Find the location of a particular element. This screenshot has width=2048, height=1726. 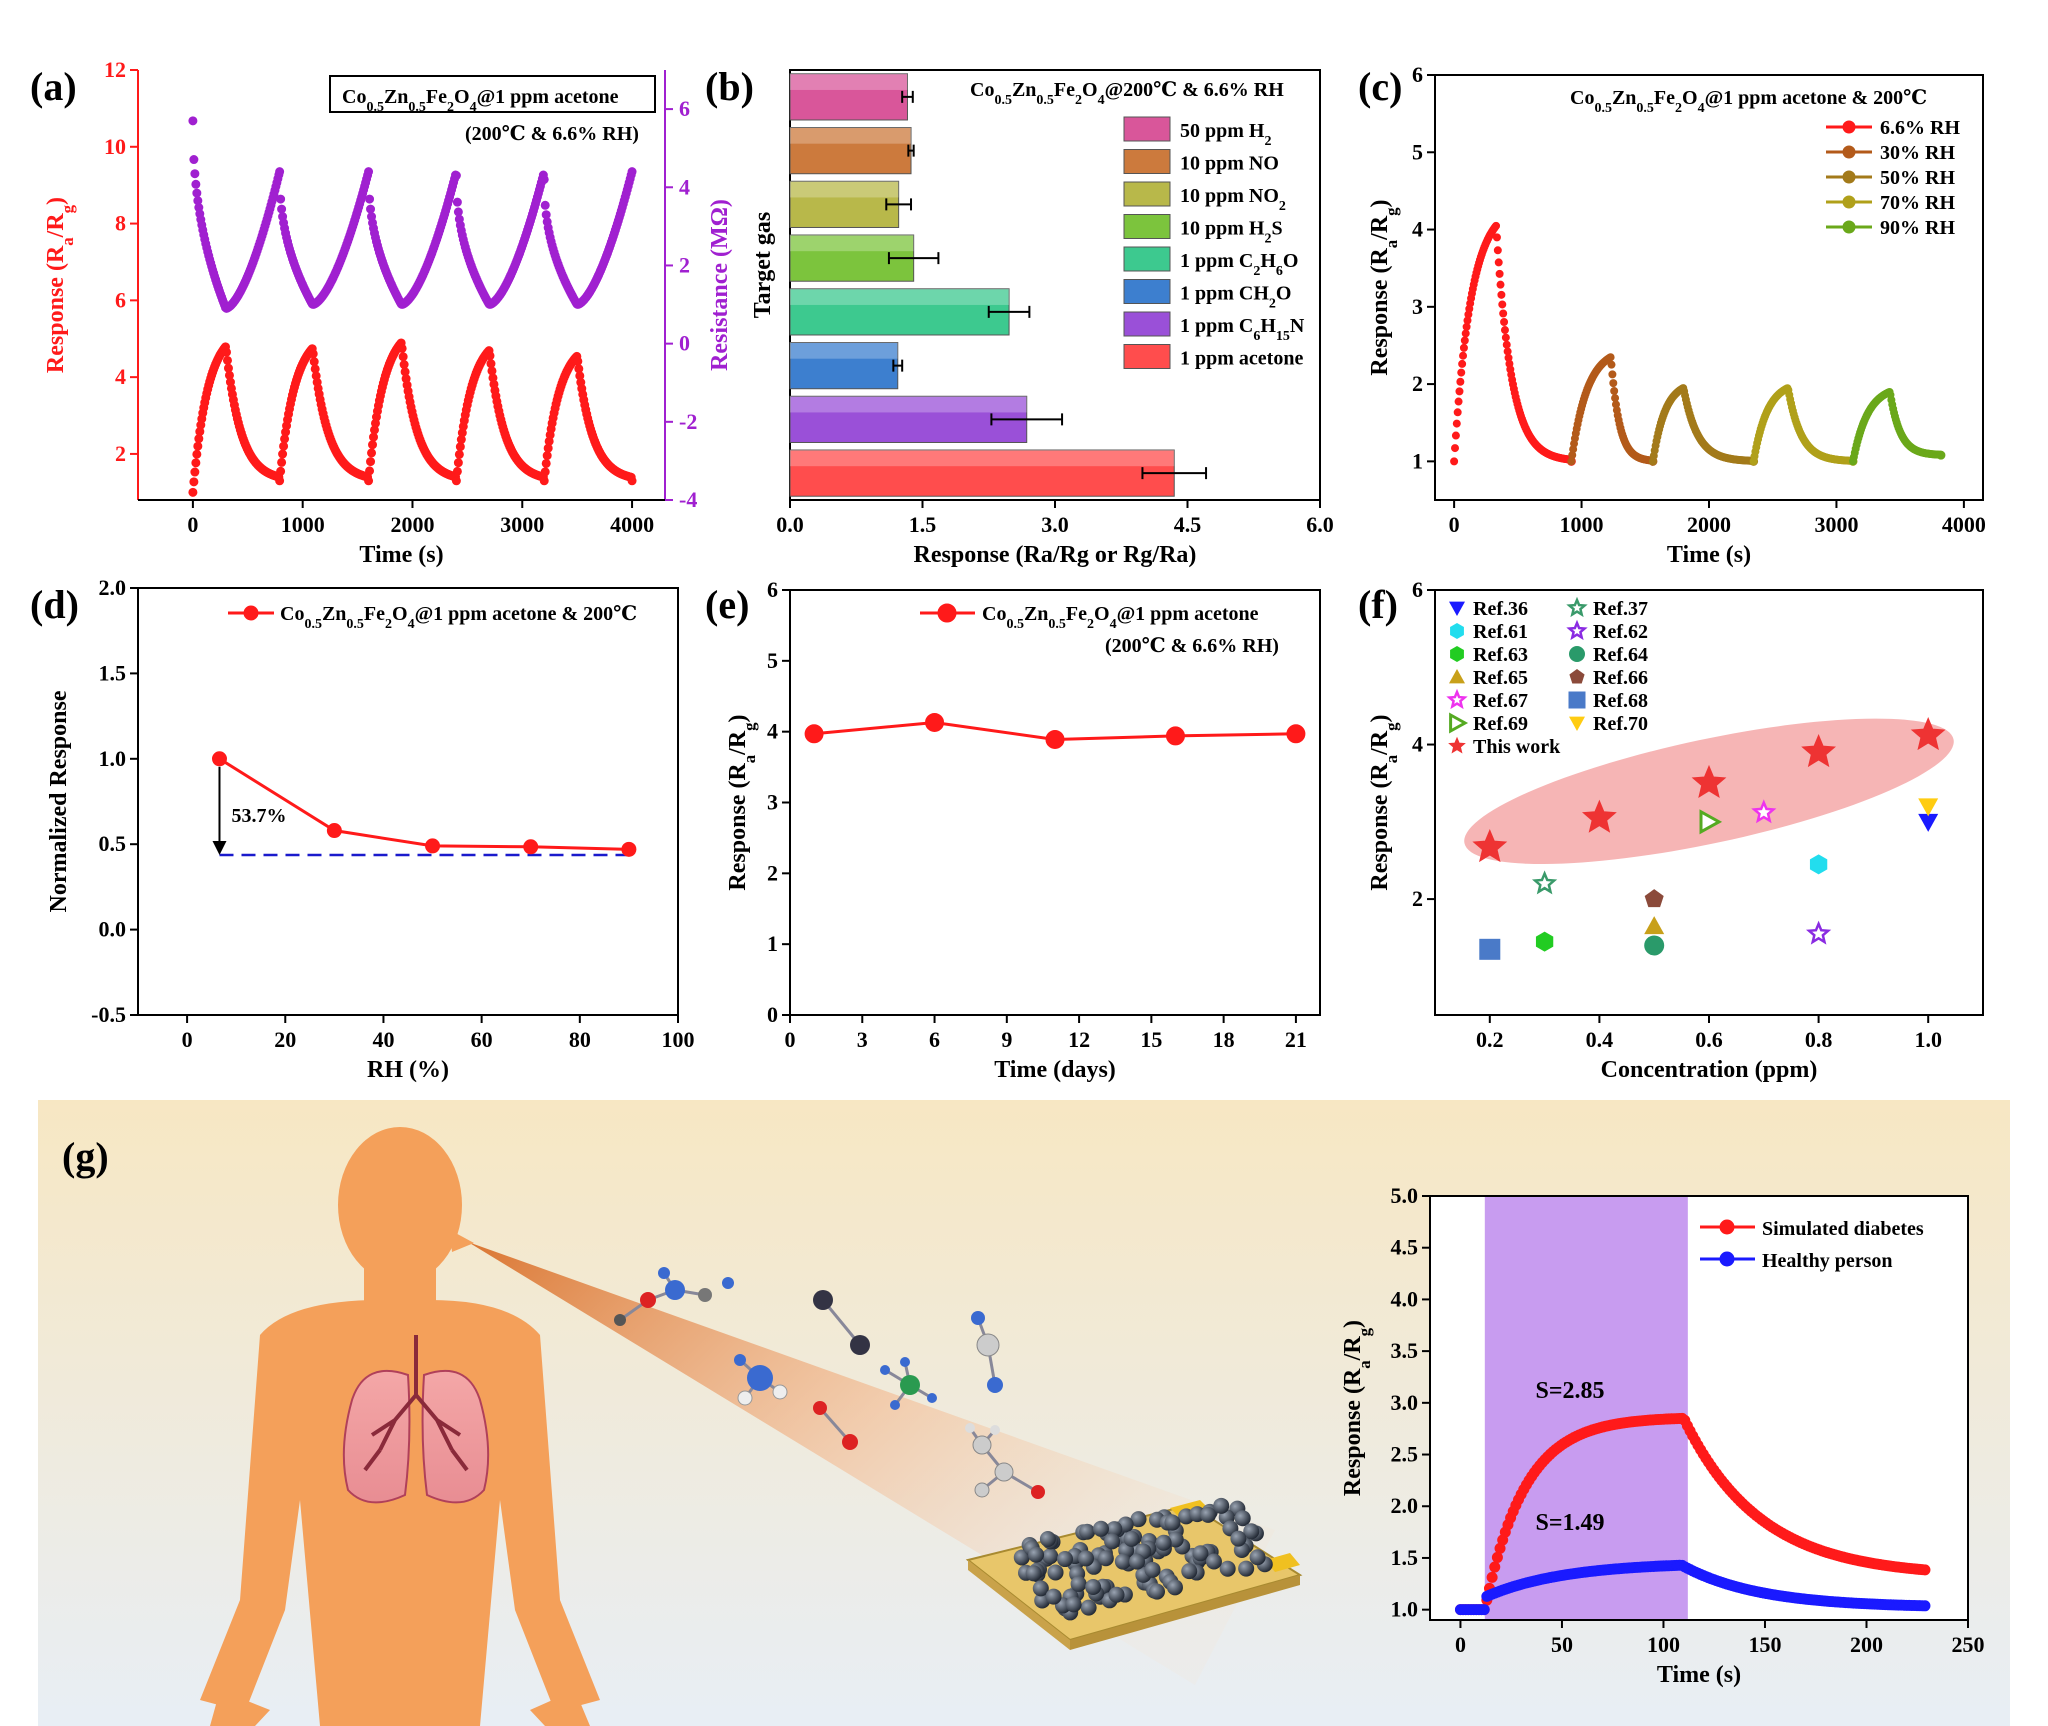

panel-label-c: (c) is located at coordinates (1380, 86).